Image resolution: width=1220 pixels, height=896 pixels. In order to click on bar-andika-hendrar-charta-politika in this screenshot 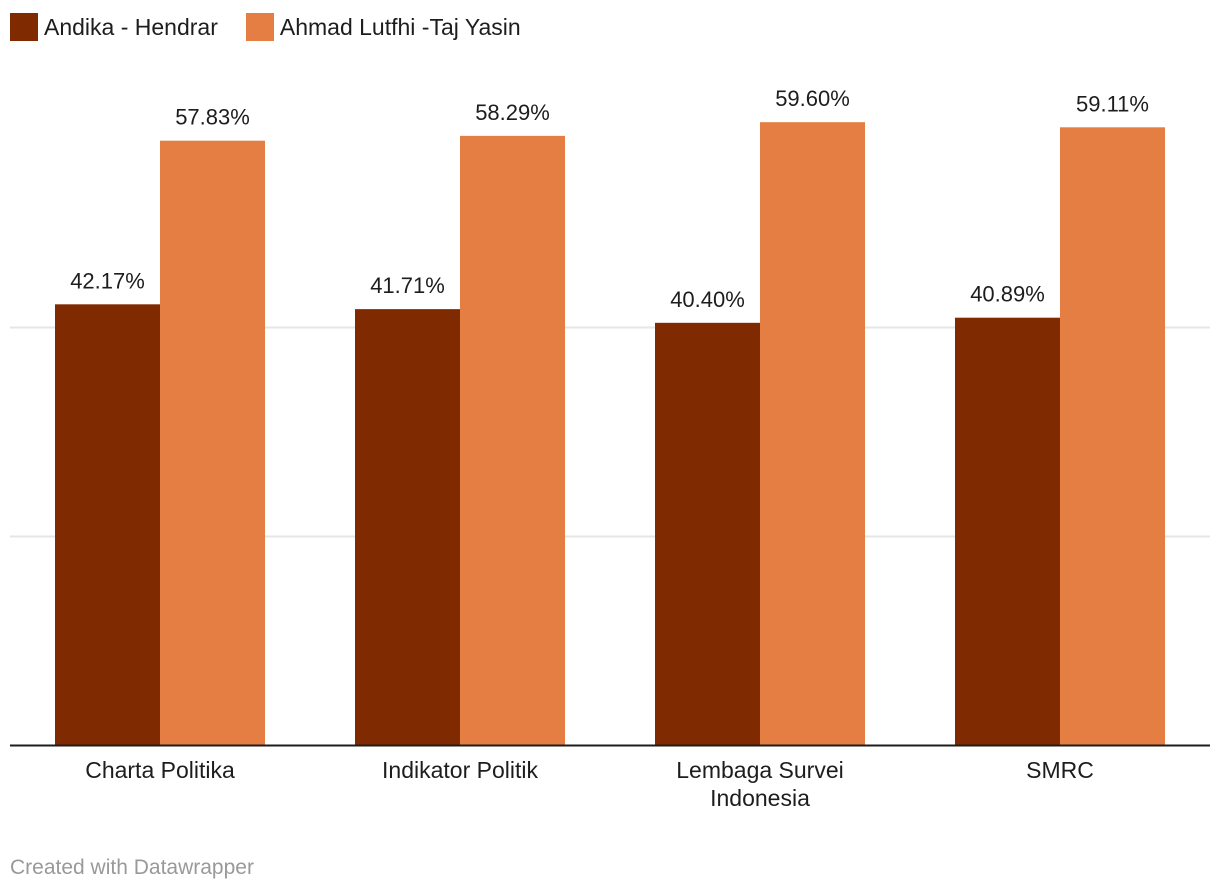, I will do `click(107, 524)`.